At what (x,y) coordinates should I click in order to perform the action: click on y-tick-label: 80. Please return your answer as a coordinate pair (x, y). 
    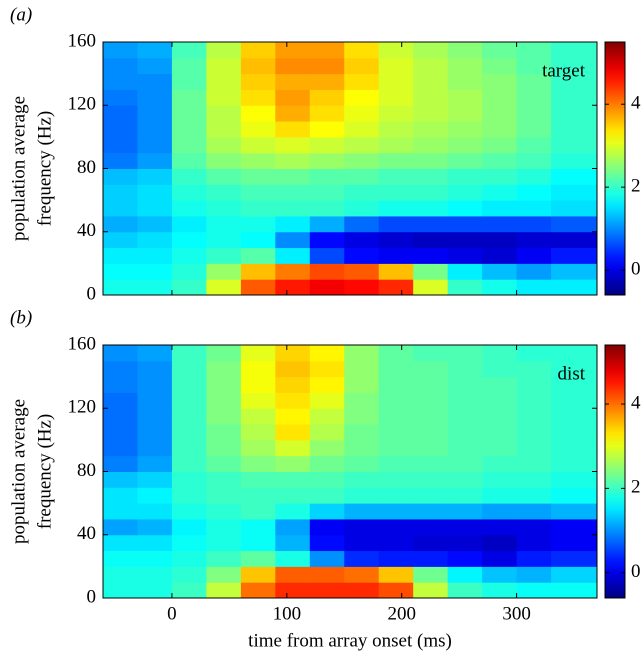
    Looking at the image, I should click on (86, 167).